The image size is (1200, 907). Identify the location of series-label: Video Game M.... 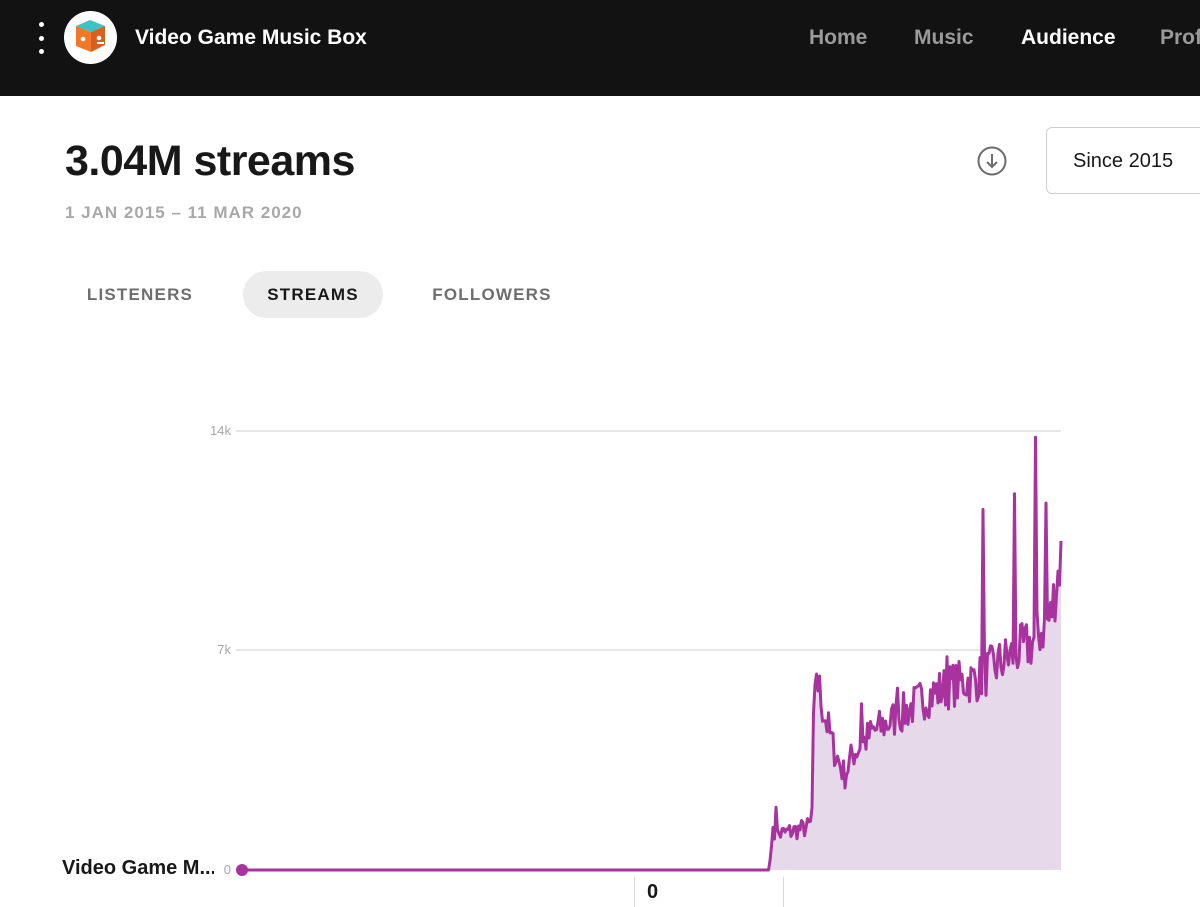
(138, 868).